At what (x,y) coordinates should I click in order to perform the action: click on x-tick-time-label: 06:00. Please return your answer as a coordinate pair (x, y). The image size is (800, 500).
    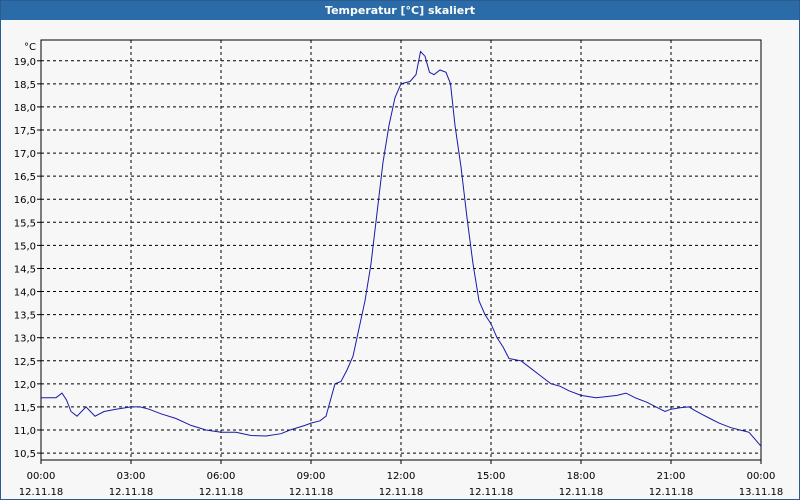
    Looking at the image, I should click on (221, 476).